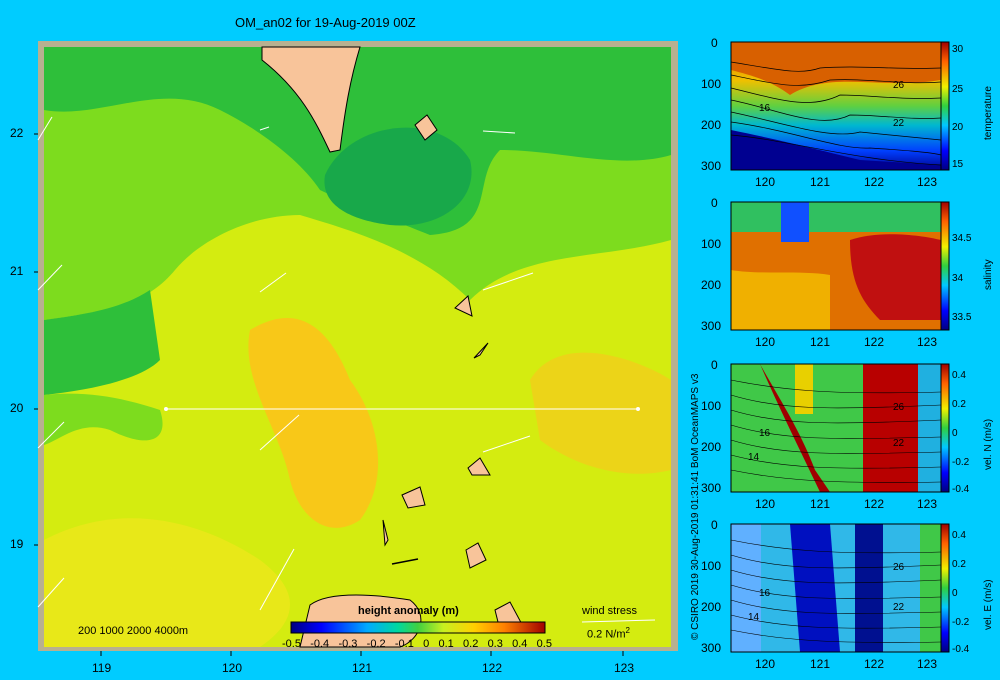 Image resolution: width=1000 pixels, height=680 pixels. I want to click on panel-vel-n, so click(840, 428).